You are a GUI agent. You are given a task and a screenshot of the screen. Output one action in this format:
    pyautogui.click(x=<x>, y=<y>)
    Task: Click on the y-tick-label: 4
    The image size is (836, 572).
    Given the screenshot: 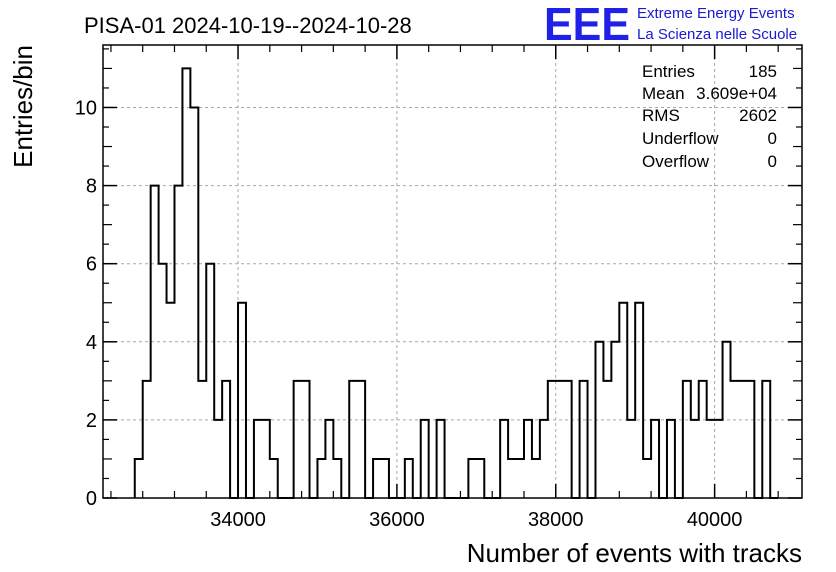 What is the action you would take?
    pyautogui.click(x=91, y=343)
    